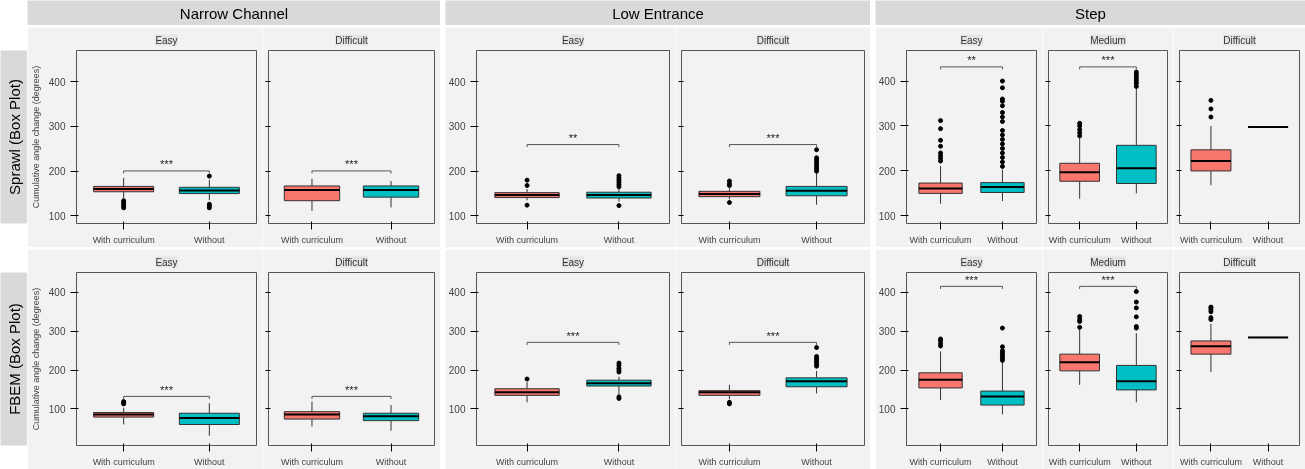 The width and height of the screenshot is (1305, 469). I want to click on text: FBEM (Box Plot), so click(14, 359).